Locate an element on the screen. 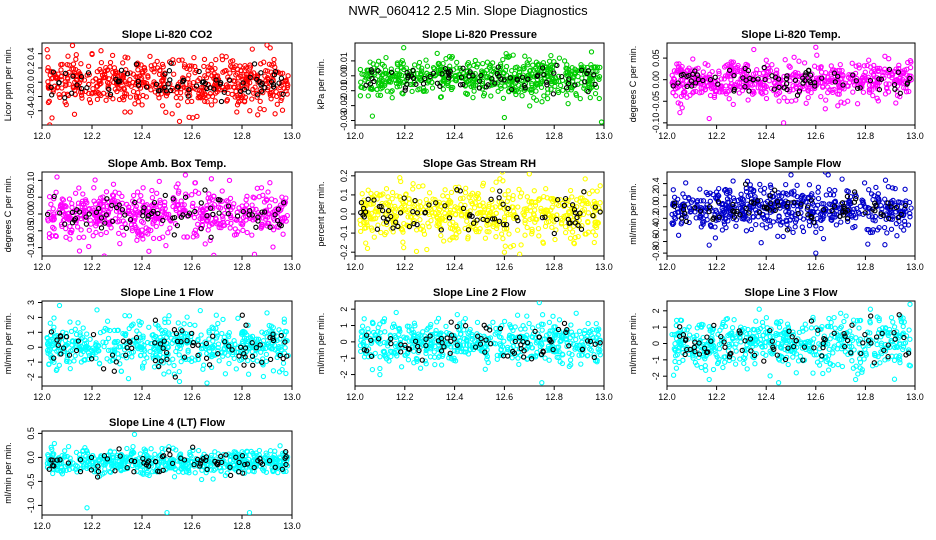 The width and height of the screenshot is (936, 540). y-tick-label: -1 is located at coordinates (31, 362).